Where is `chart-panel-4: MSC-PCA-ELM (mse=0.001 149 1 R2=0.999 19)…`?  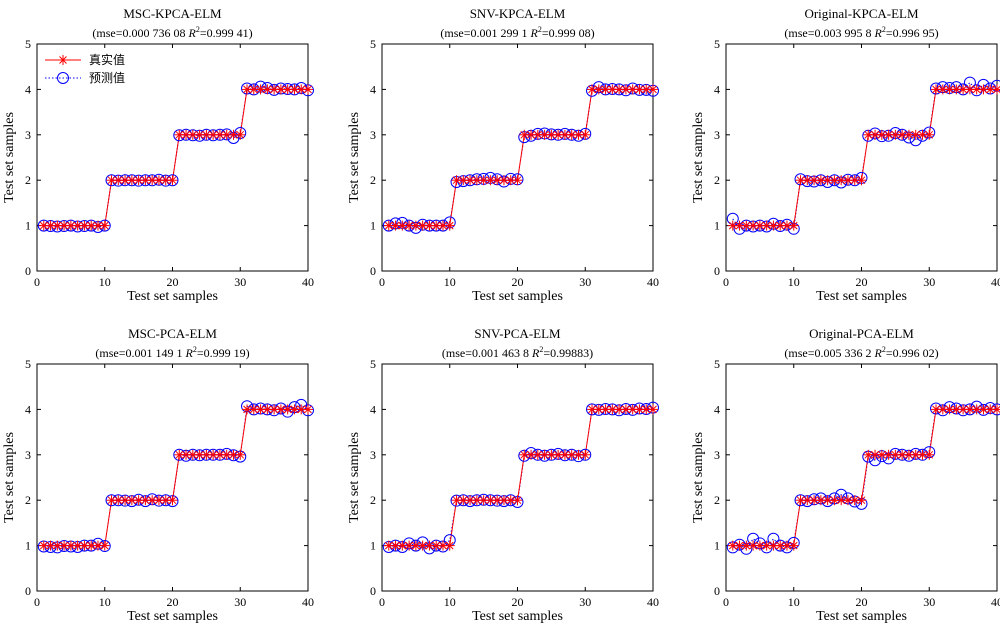
chart-panel-4: MSC-PCA-ELM (mse=0.001 149 1 R2=0.999 19)… is located at coordinates (158, 475).